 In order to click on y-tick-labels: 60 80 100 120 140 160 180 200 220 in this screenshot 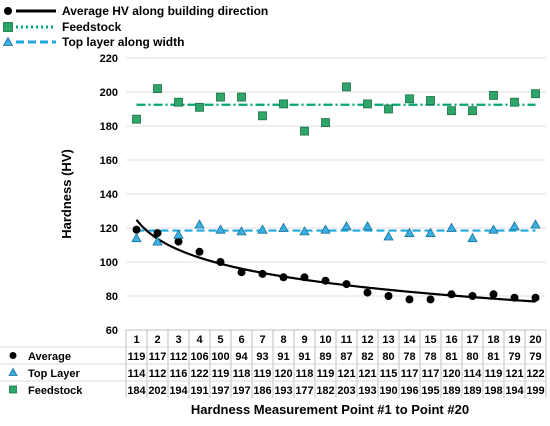, I will do `click(109, 195)`.